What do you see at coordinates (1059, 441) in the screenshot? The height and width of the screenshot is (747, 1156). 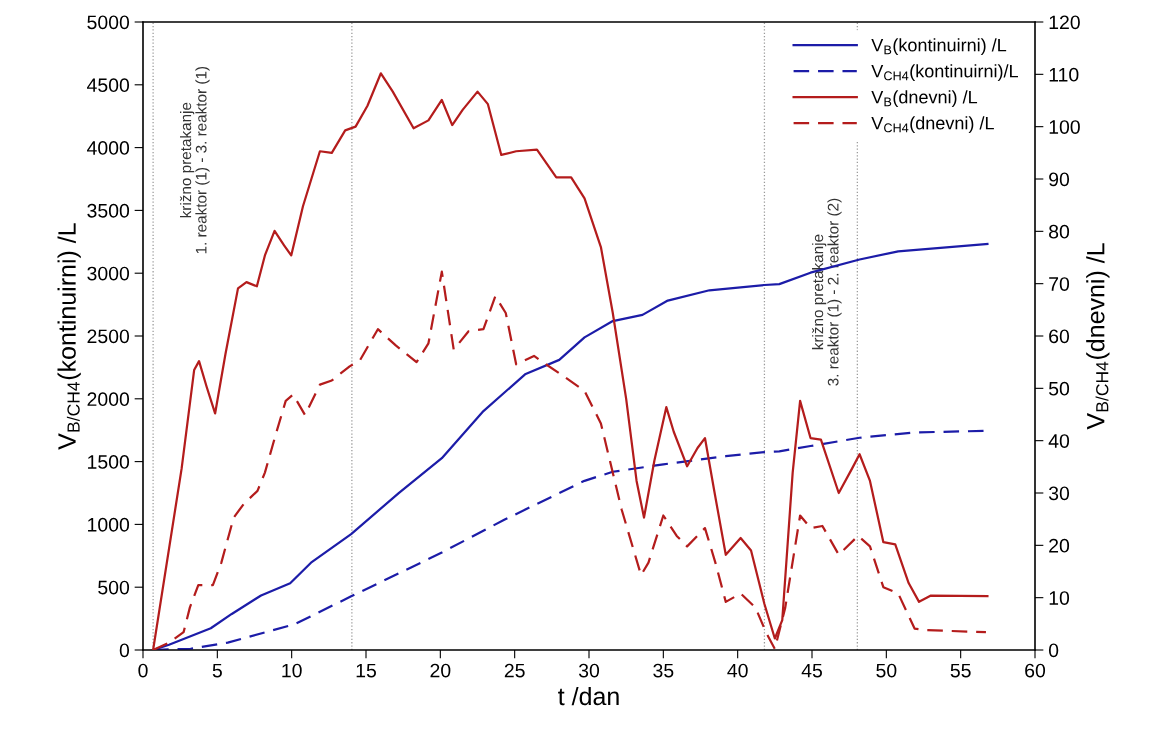 I see `y2-tick-label: 40` at bounding box center [1059, 441].